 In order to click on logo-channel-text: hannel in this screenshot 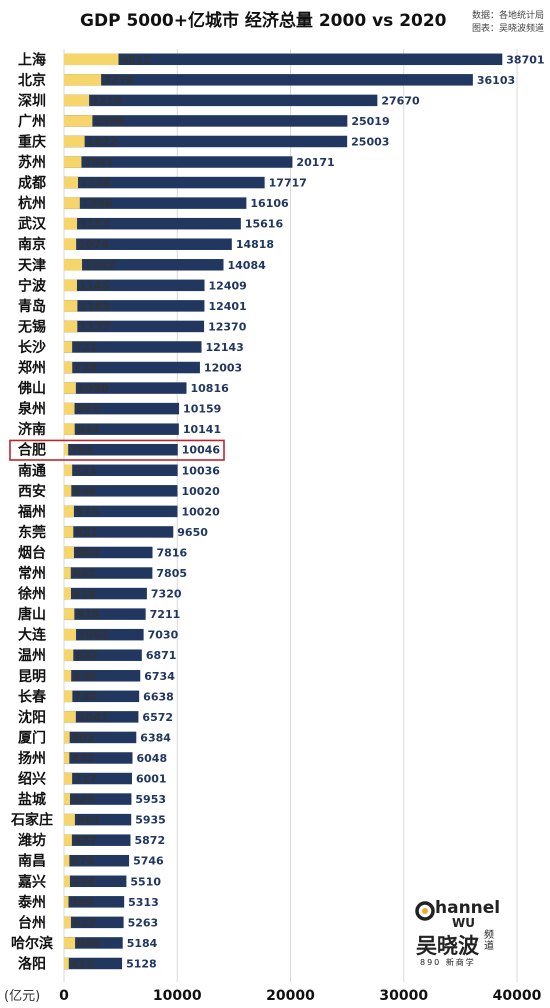, I will do `click(468, 908)`.